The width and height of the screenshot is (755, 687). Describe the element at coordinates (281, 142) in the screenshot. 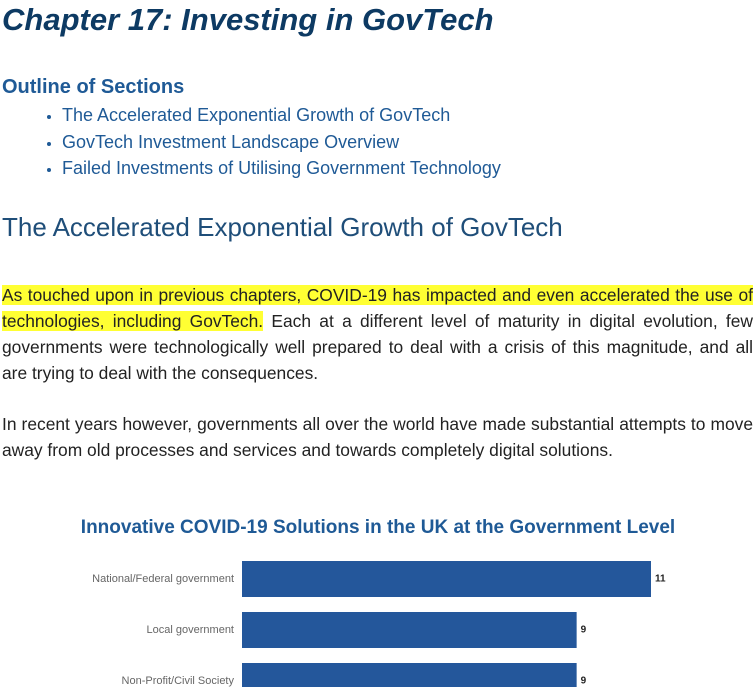

I see `outline-item: GovTech Investment Landscape Overview` at that location.